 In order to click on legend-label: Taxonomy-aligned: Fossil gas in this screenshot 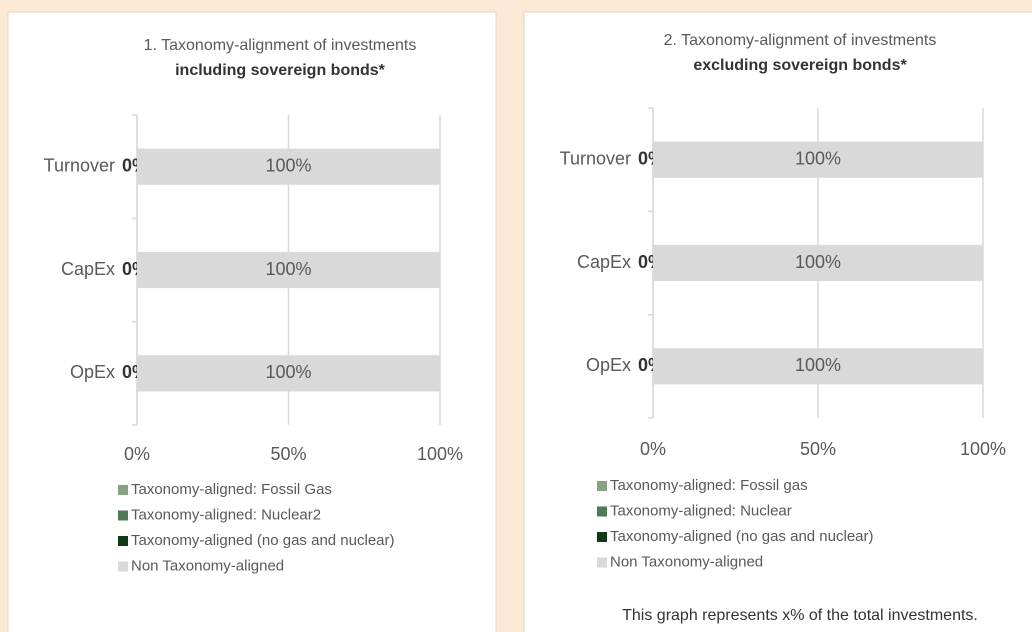, I will do `click(709, 485)`.